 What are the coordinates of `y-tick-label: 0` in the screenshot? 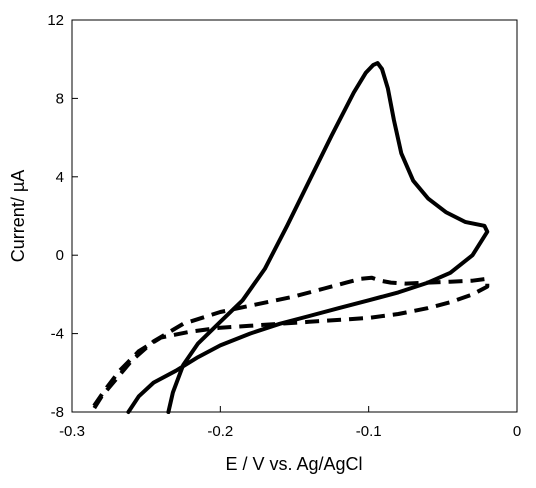 It's located at (60, 255).